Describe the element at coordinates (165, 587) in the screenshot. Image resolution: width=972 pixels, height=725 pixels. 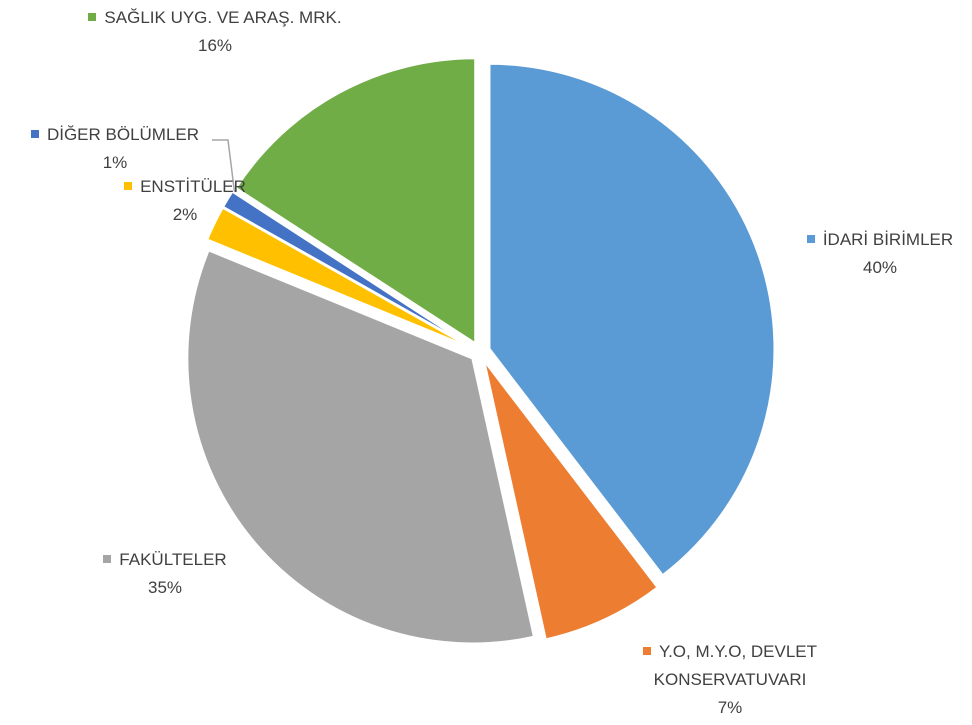
I see `percent-label: 35%` at that location.